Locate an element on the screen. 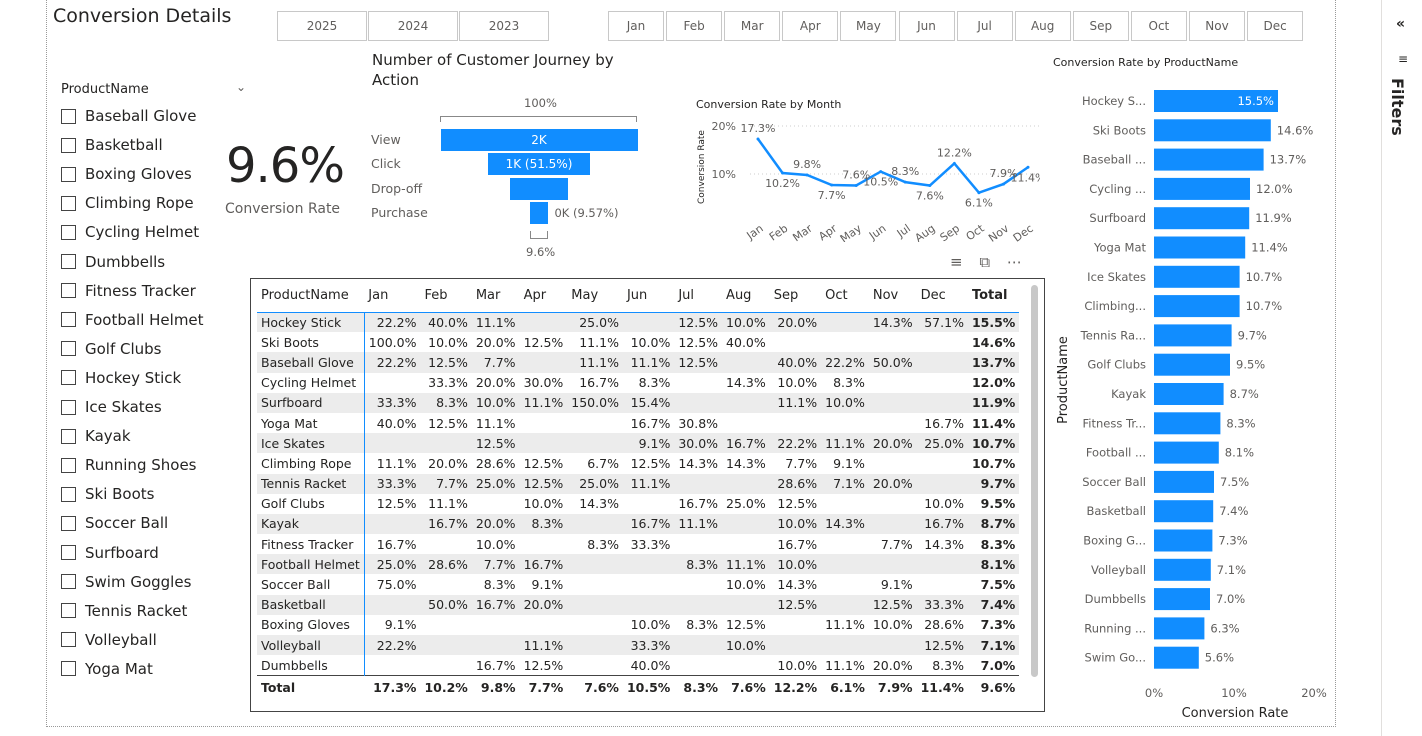  slicer-item: Cycling Helmet is located at coordinates (130, 232).